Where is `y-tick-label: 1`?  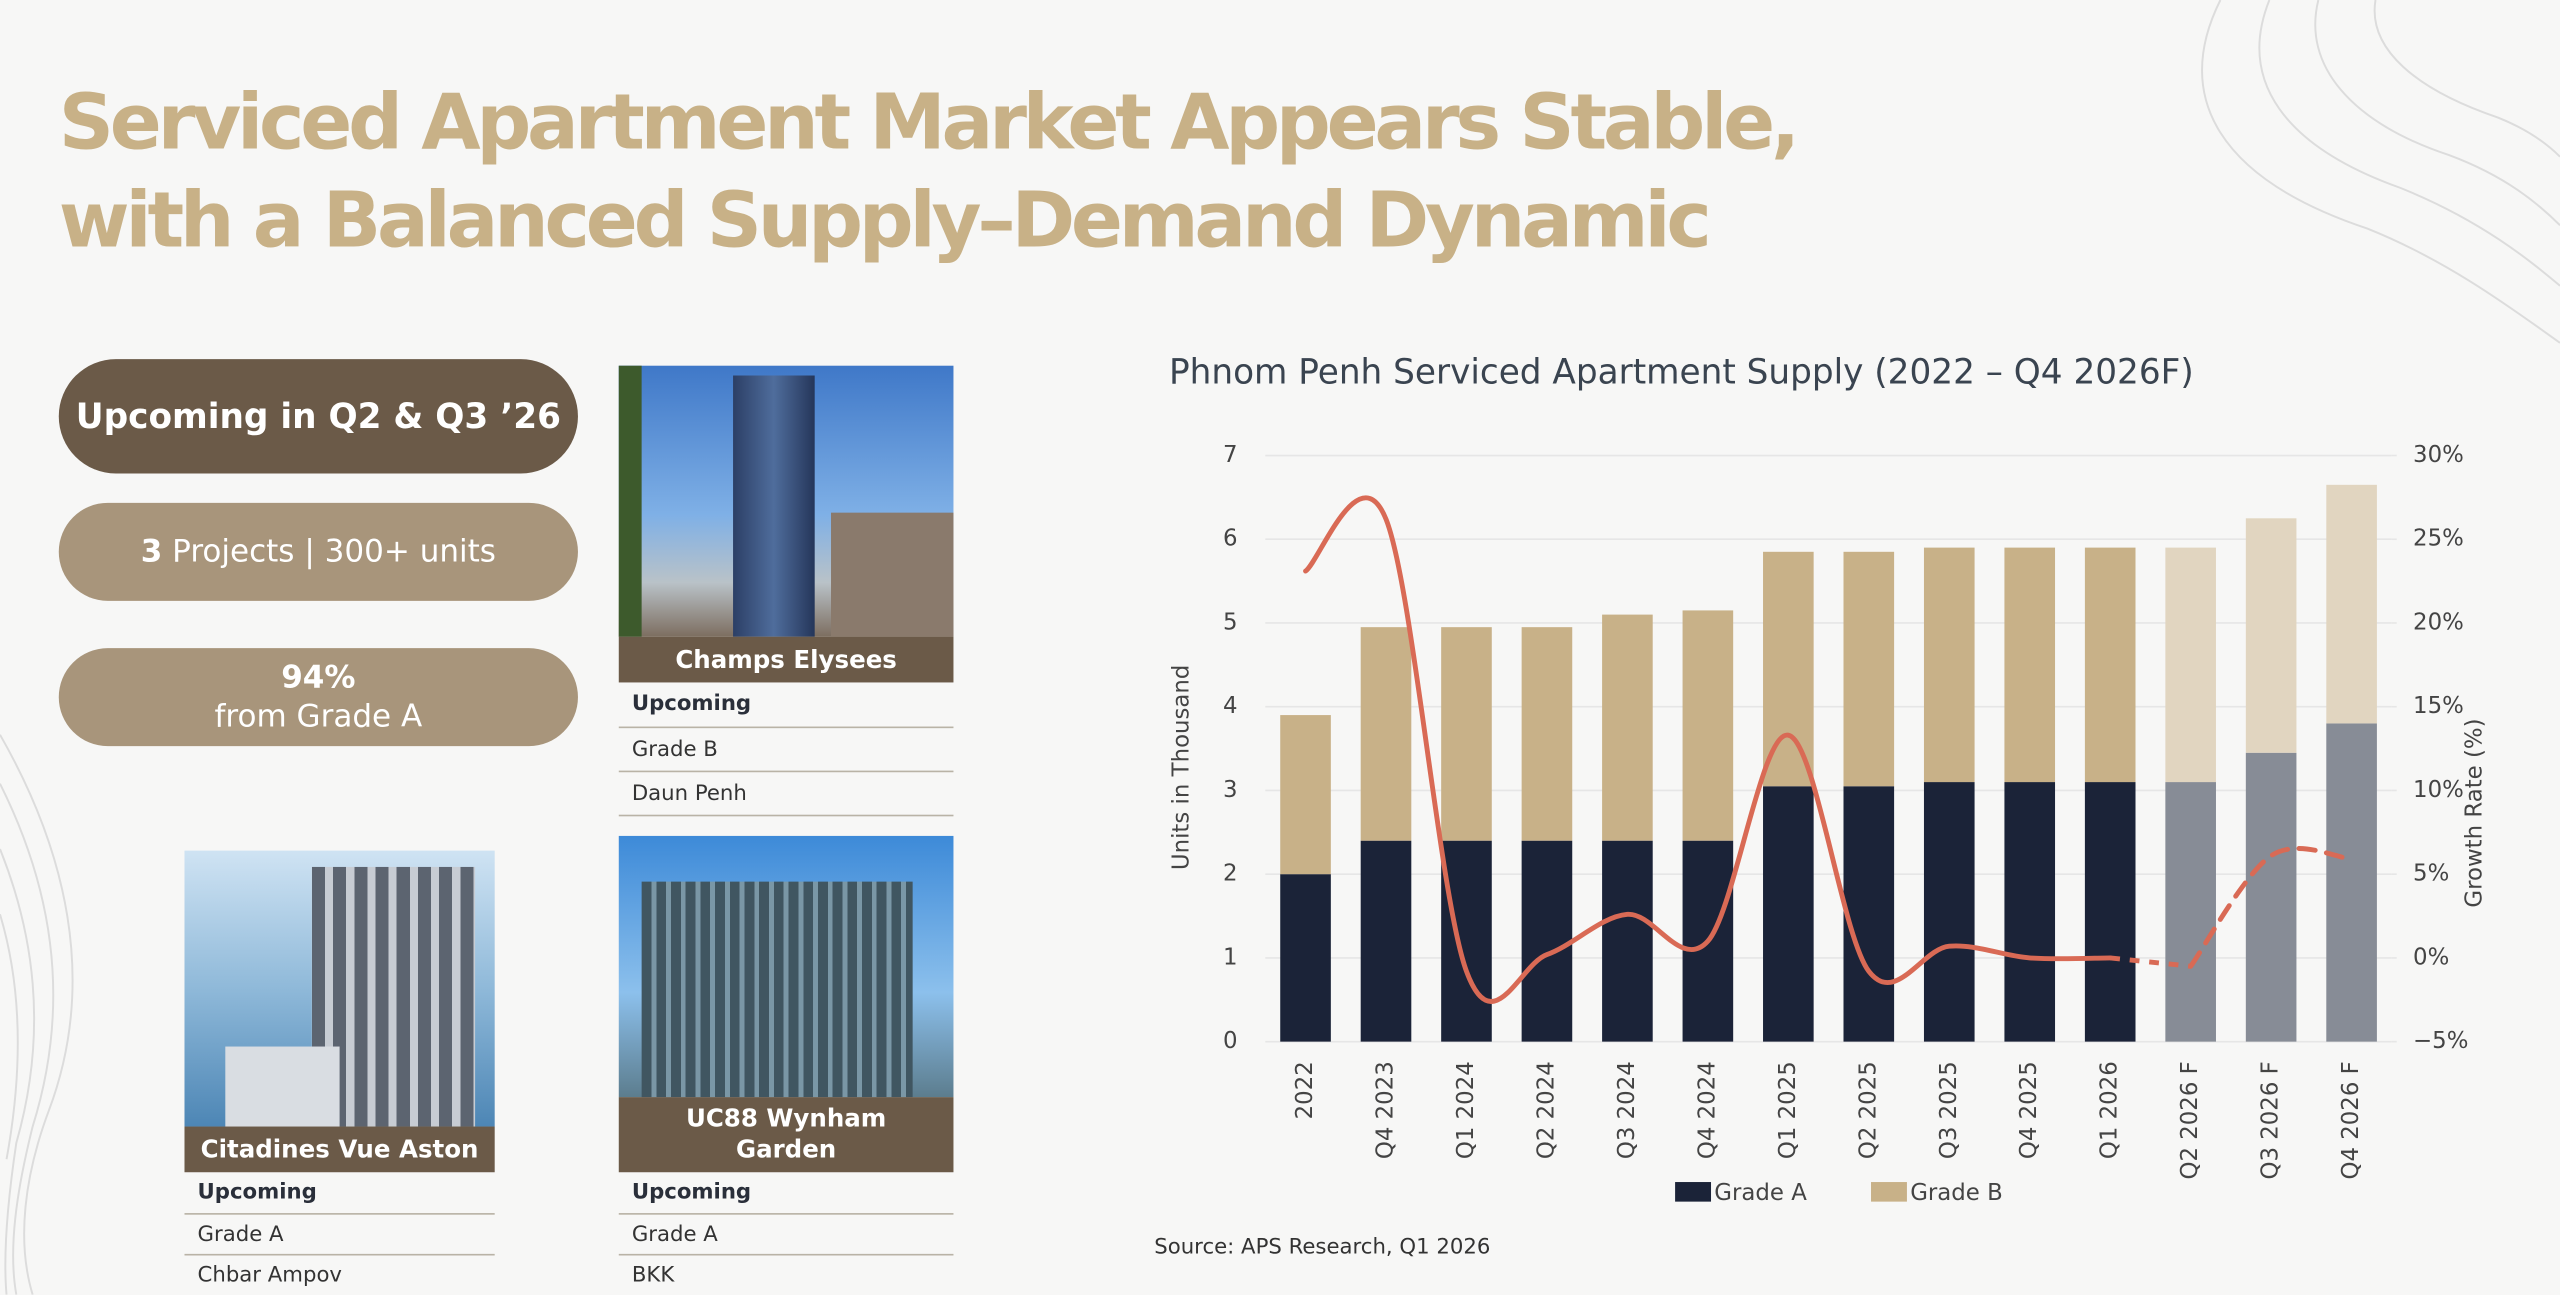 y-tick-label: 1 is located at coordinates (1230, 957).